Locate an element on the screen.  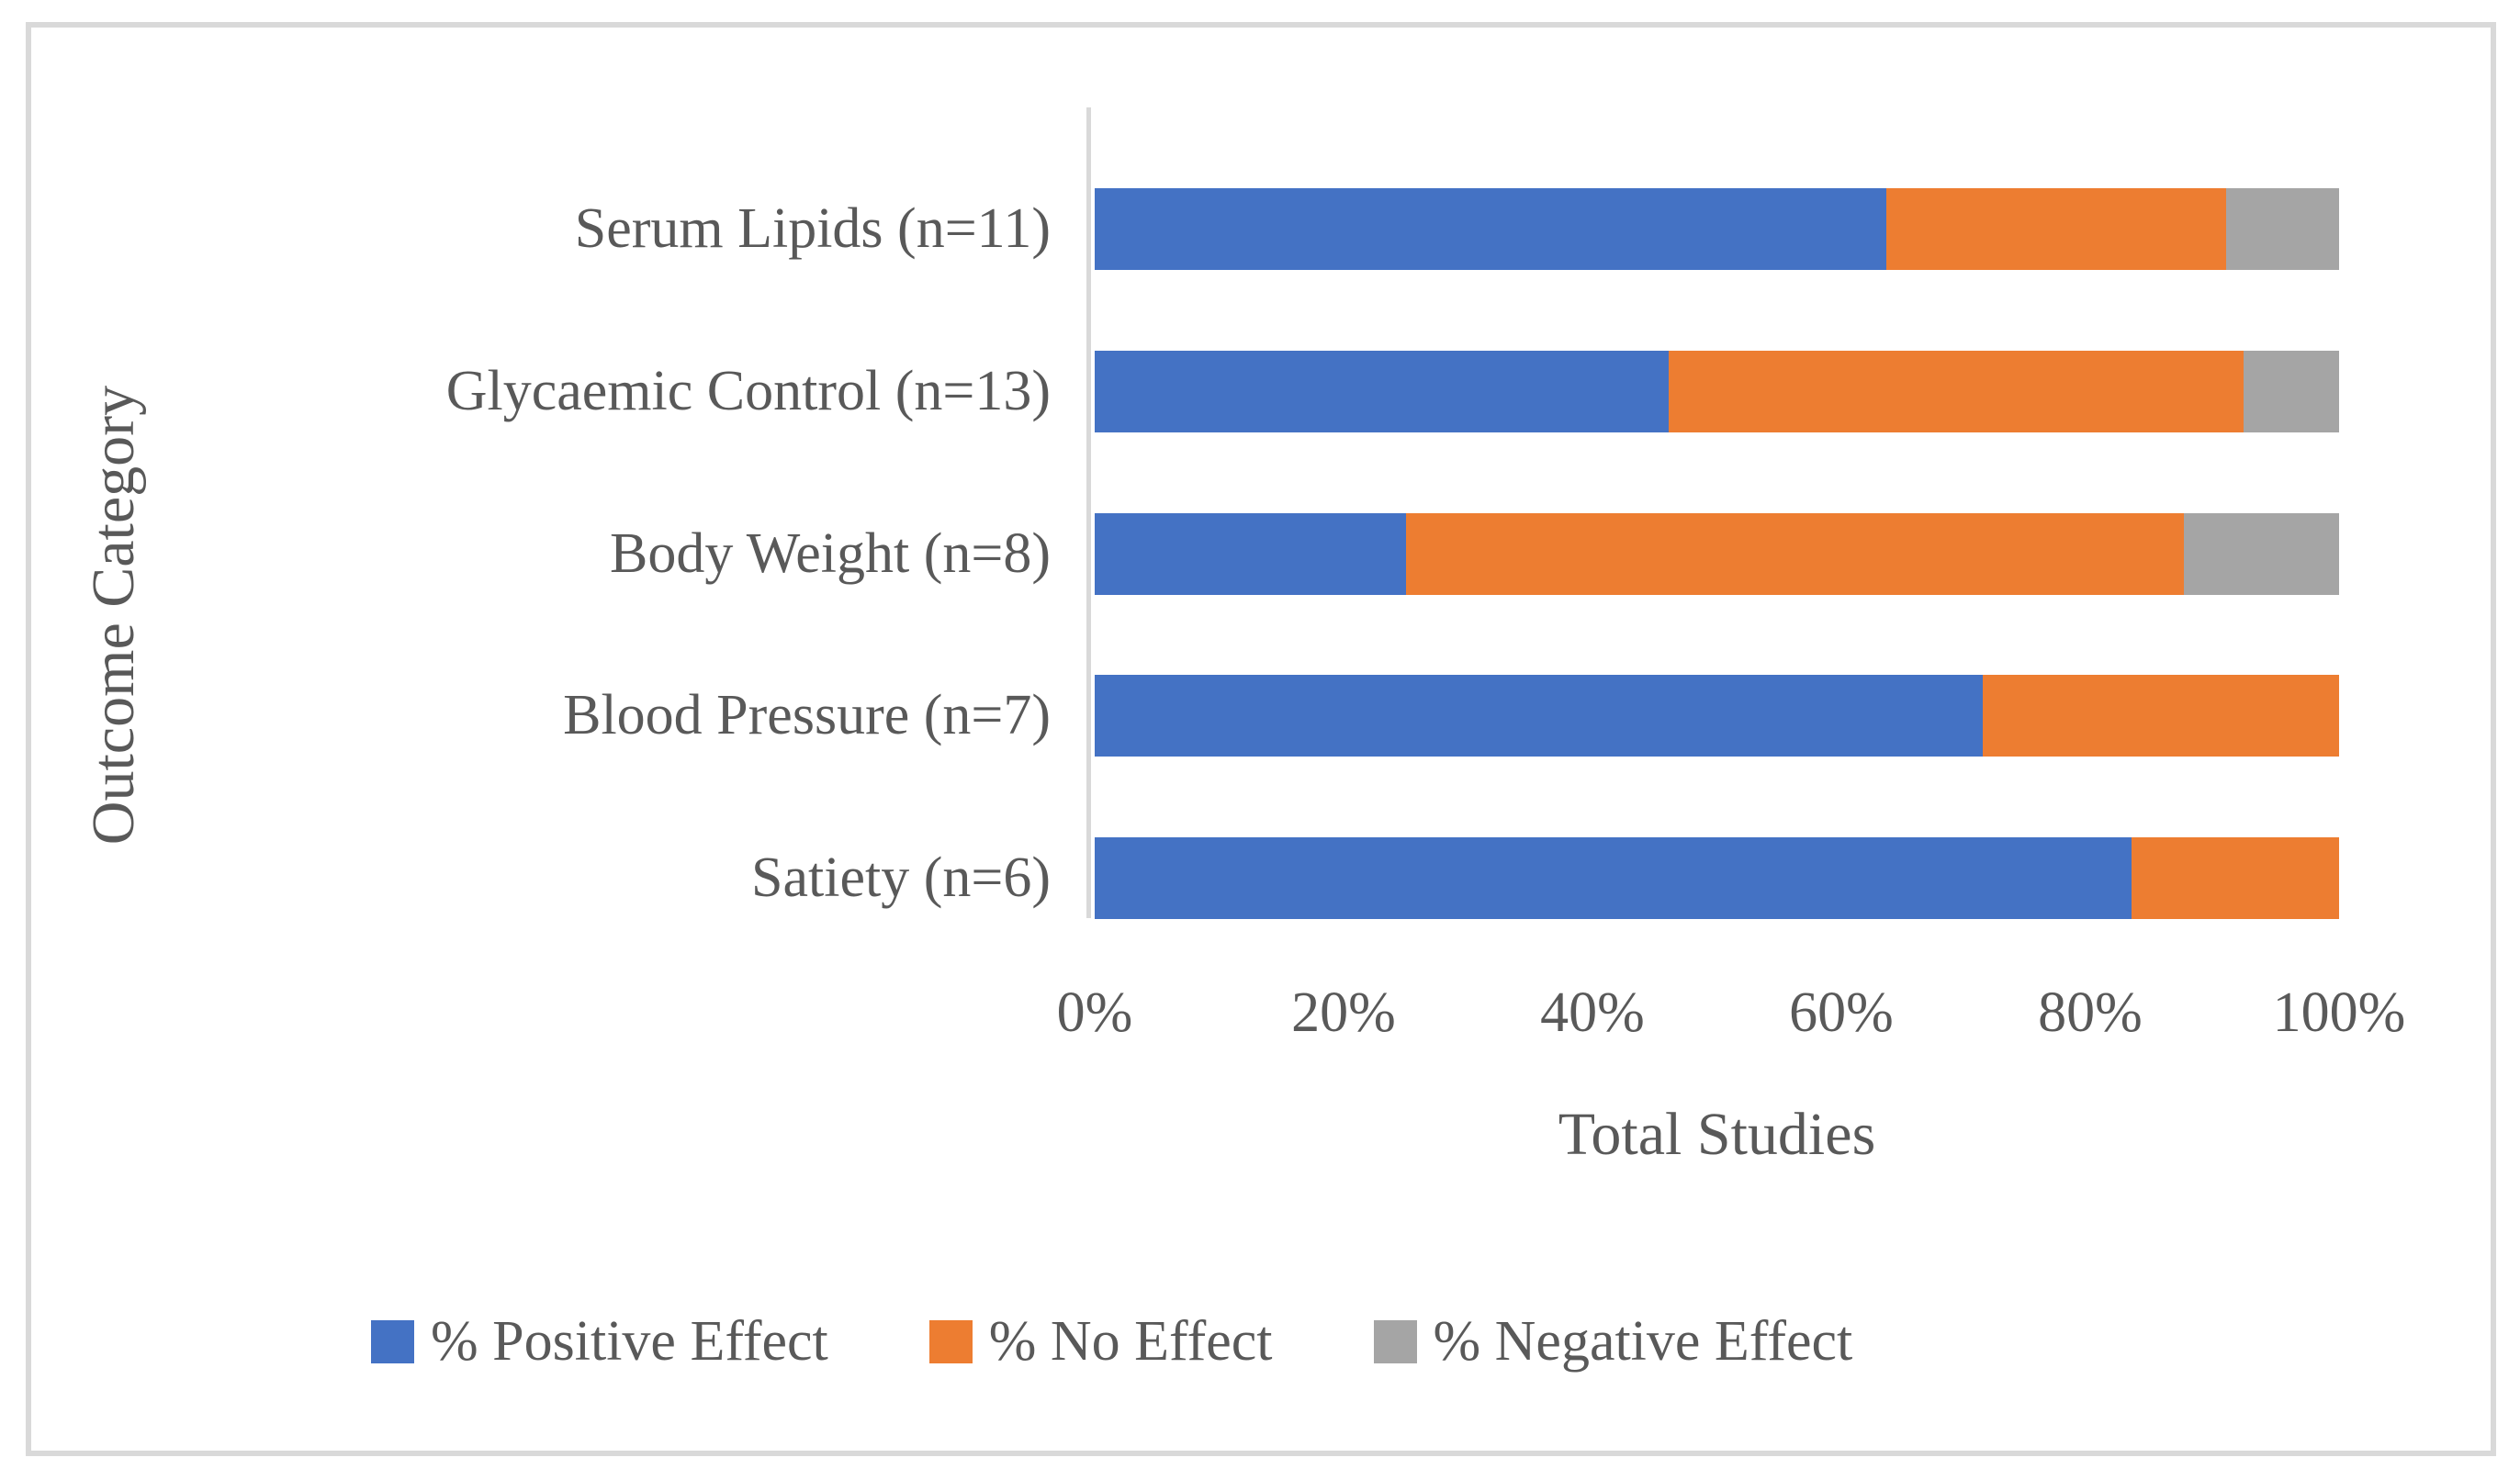
x-axis-tick-label: 80% is located at coordinates (2090, 1012).